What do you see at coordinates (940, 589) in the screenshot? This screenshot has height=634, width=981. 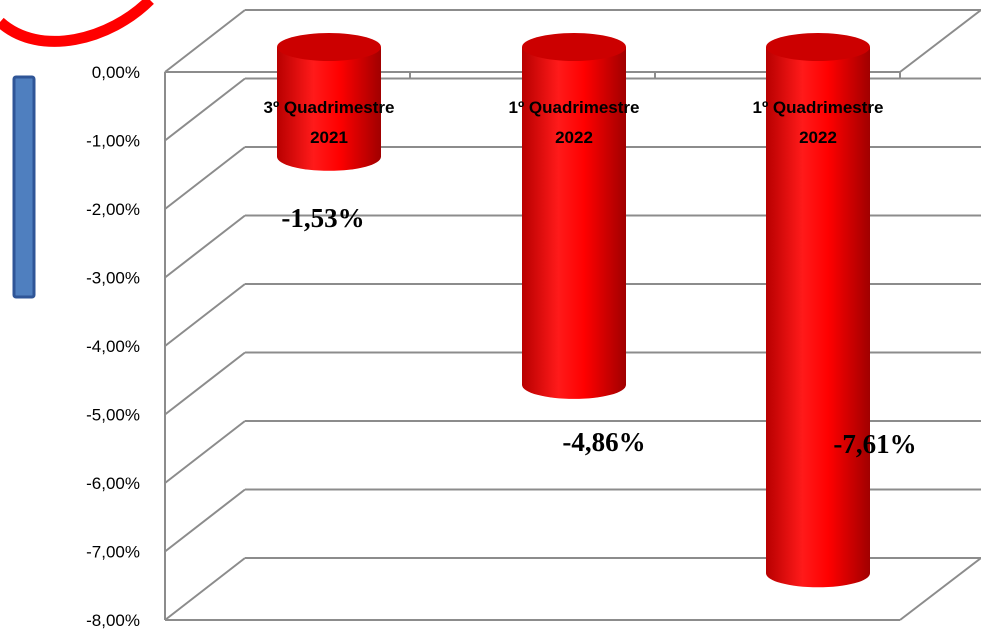 I see `floor-edge` at bounding box center [940, 589].